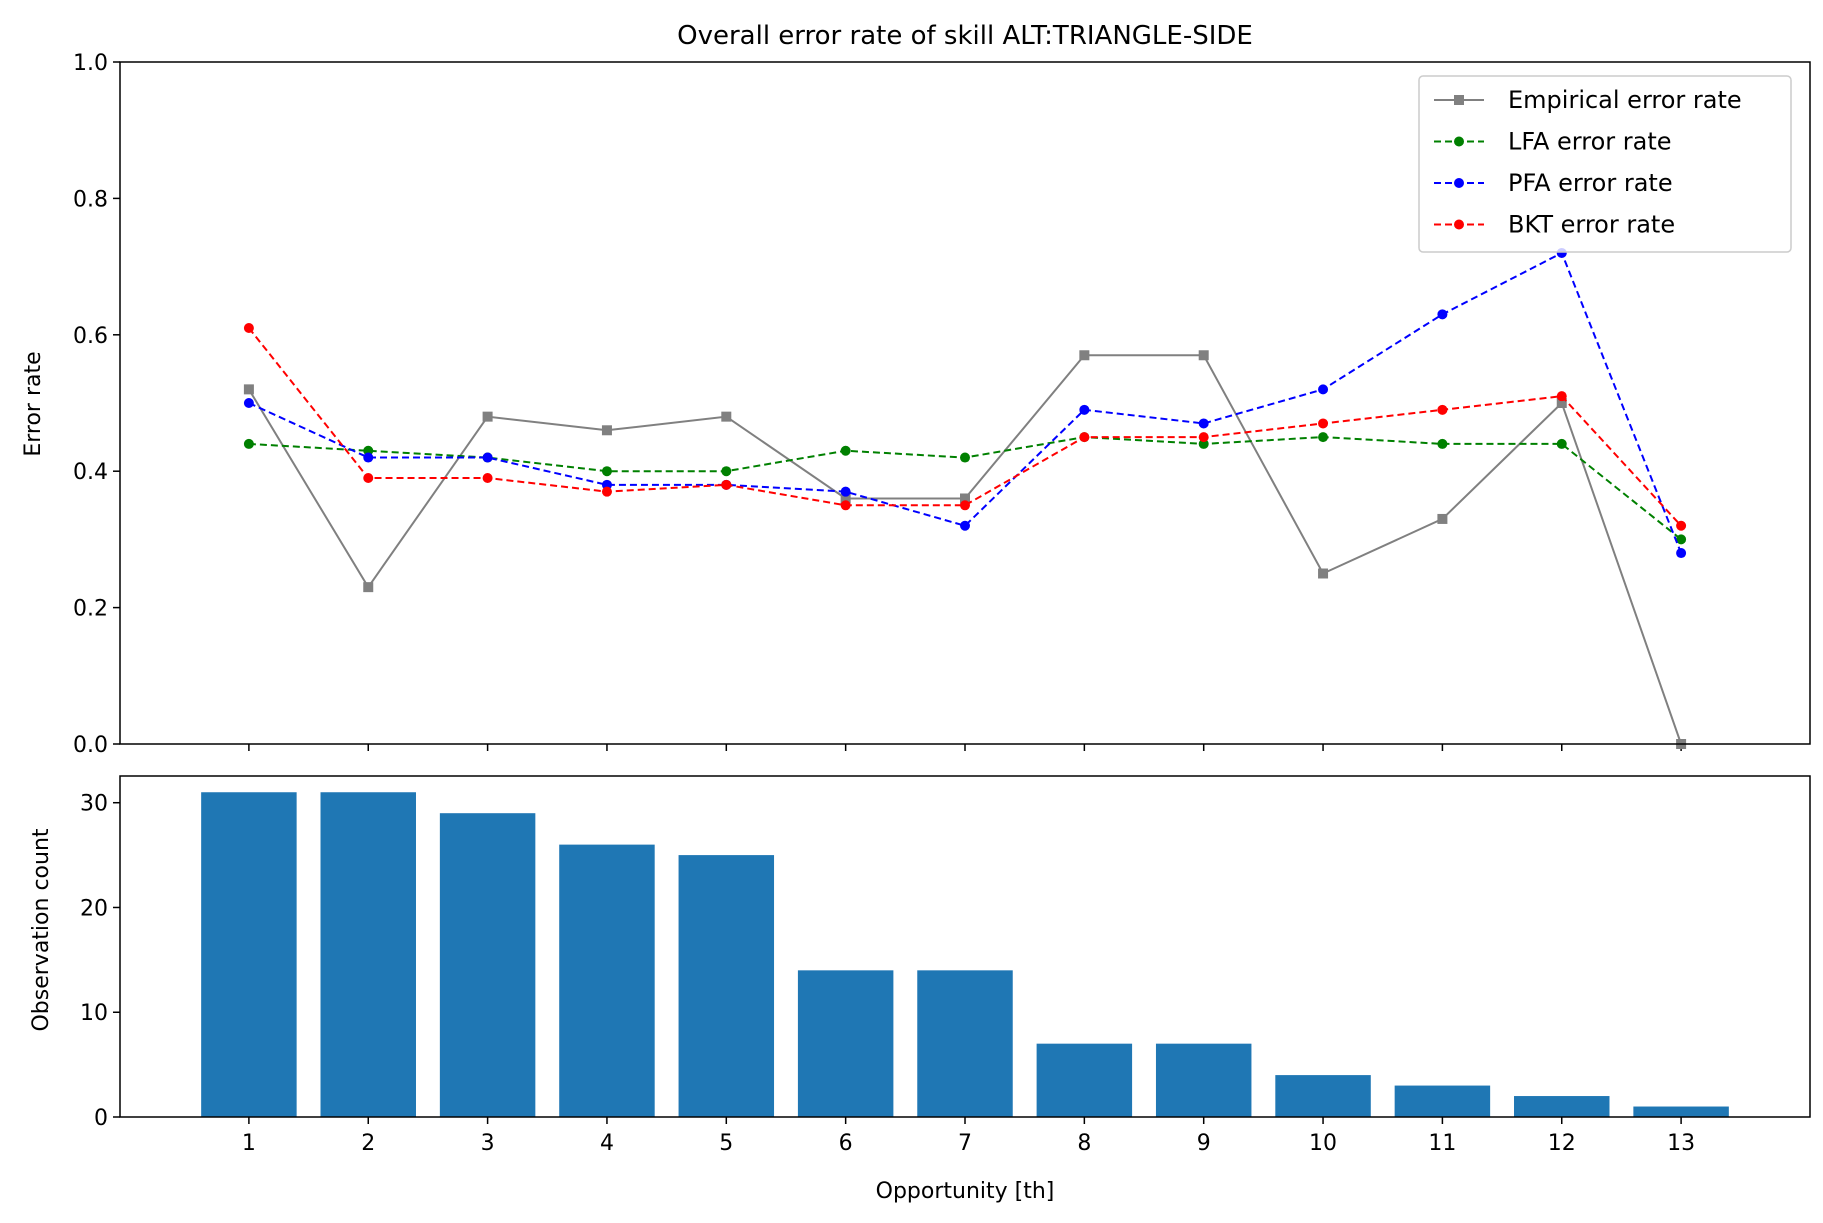  Describe the element at coordinates (90, 336) in the screenshot. I see `error-rate-y-tick-label: 0.6` at that location.